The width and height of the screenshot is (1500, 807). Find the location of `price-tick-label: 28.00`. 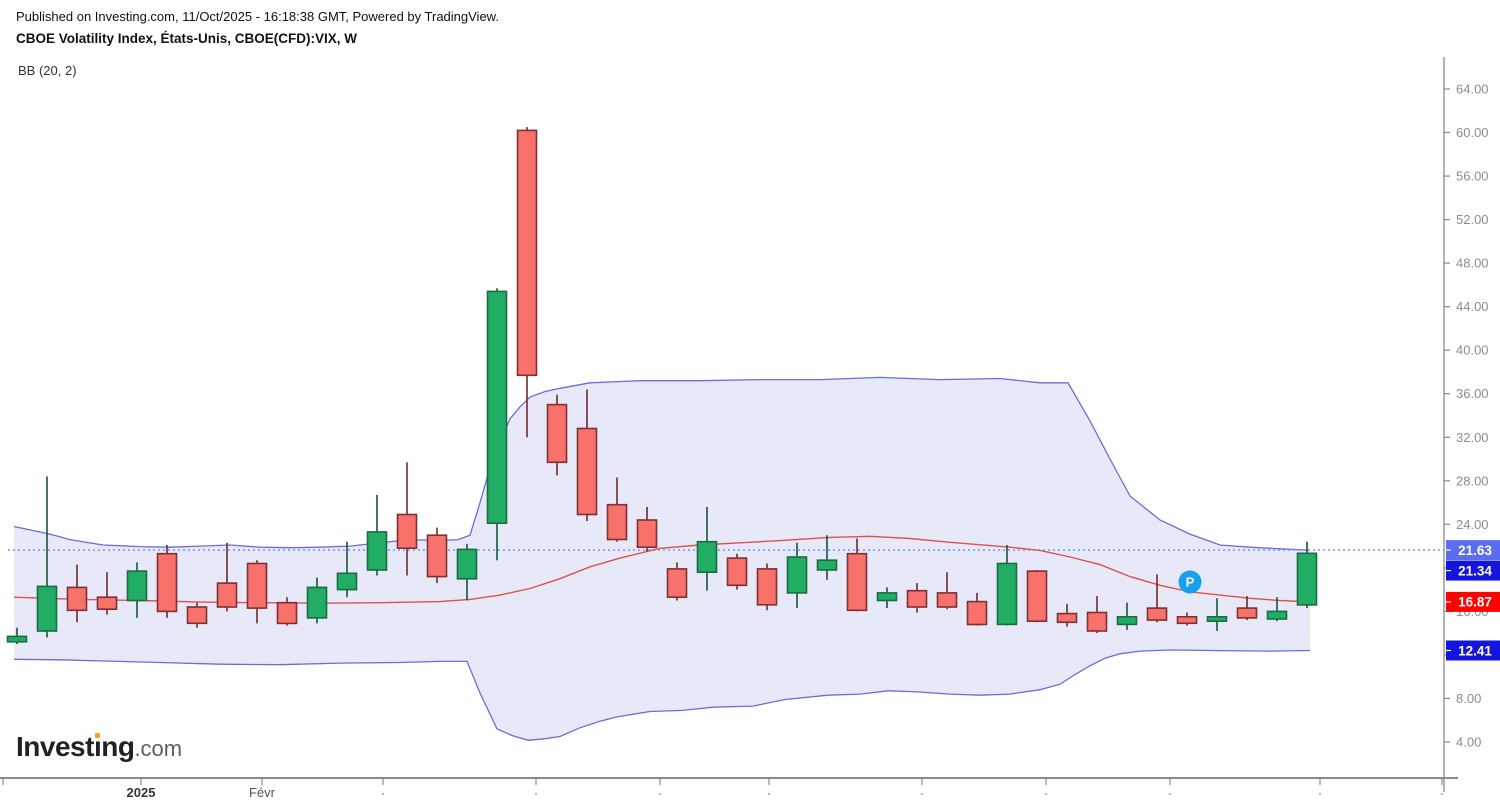

price-tick-label: 28.00 is located at coordinates (1472, 480).